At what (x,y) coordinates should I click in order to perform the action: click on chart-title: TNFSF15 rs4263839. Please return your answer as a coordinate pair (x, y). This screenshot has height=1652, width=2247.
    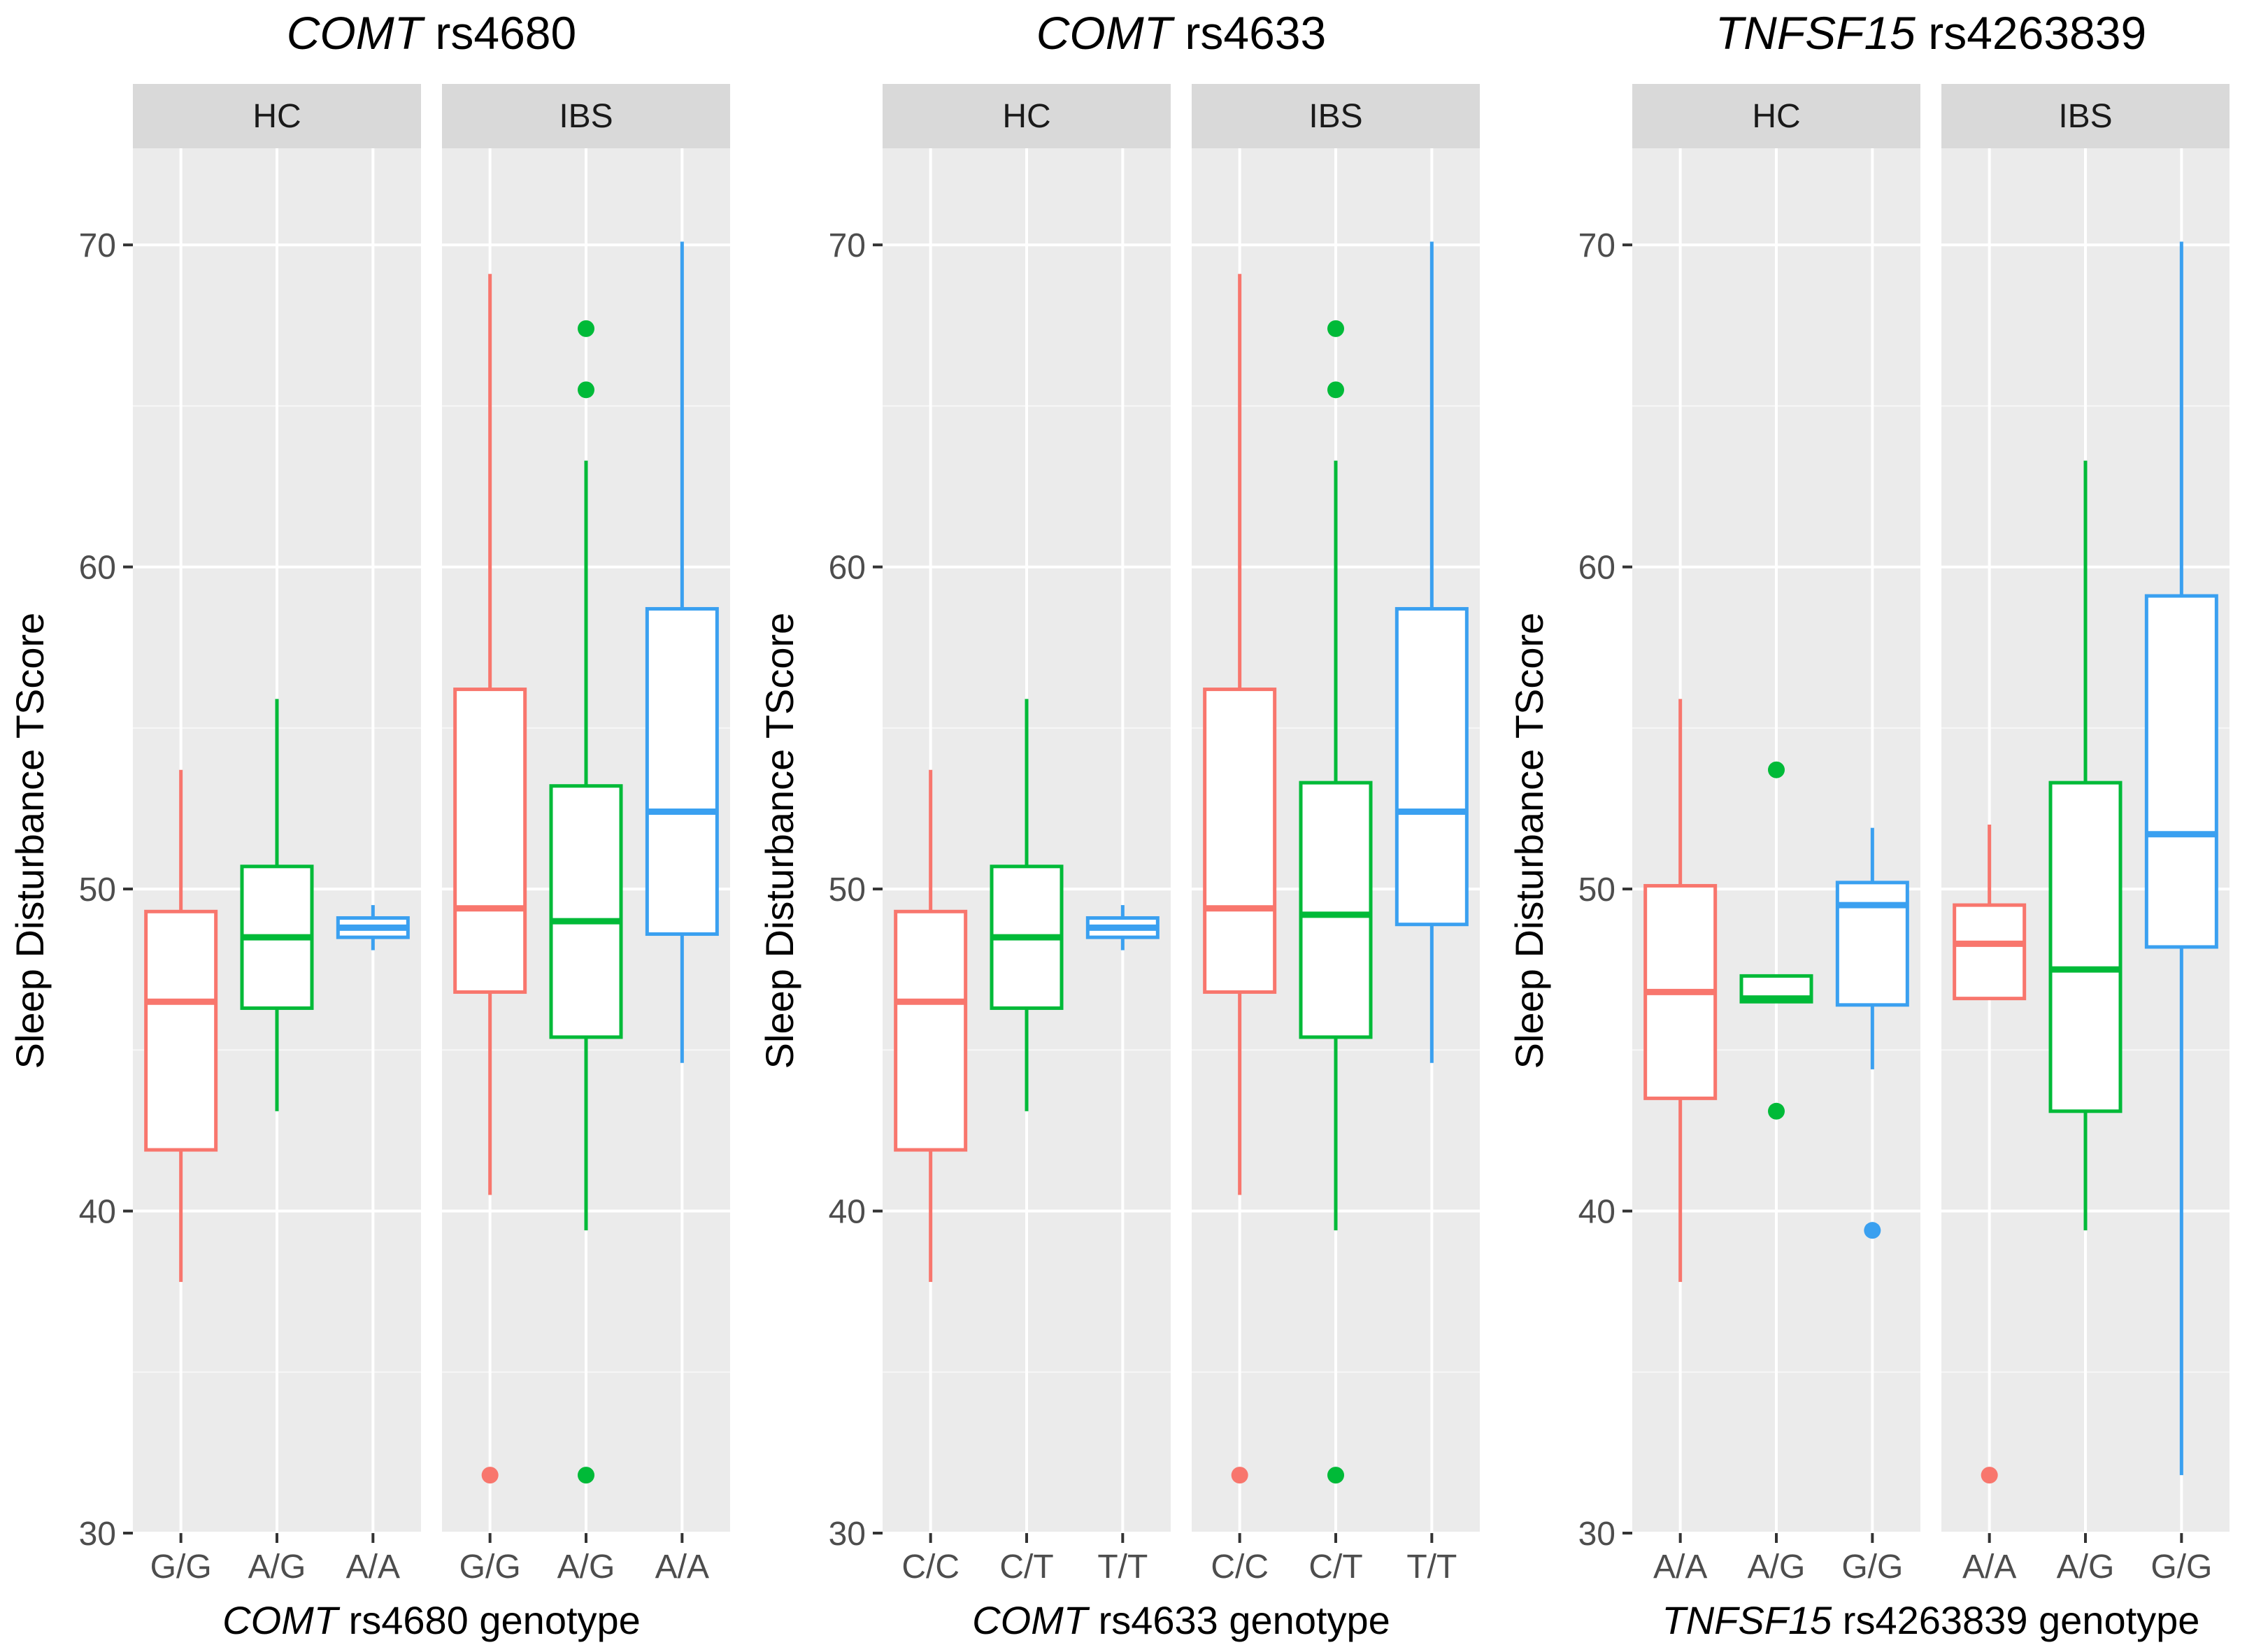
    Looking at the image, I should click on (1930, 33).